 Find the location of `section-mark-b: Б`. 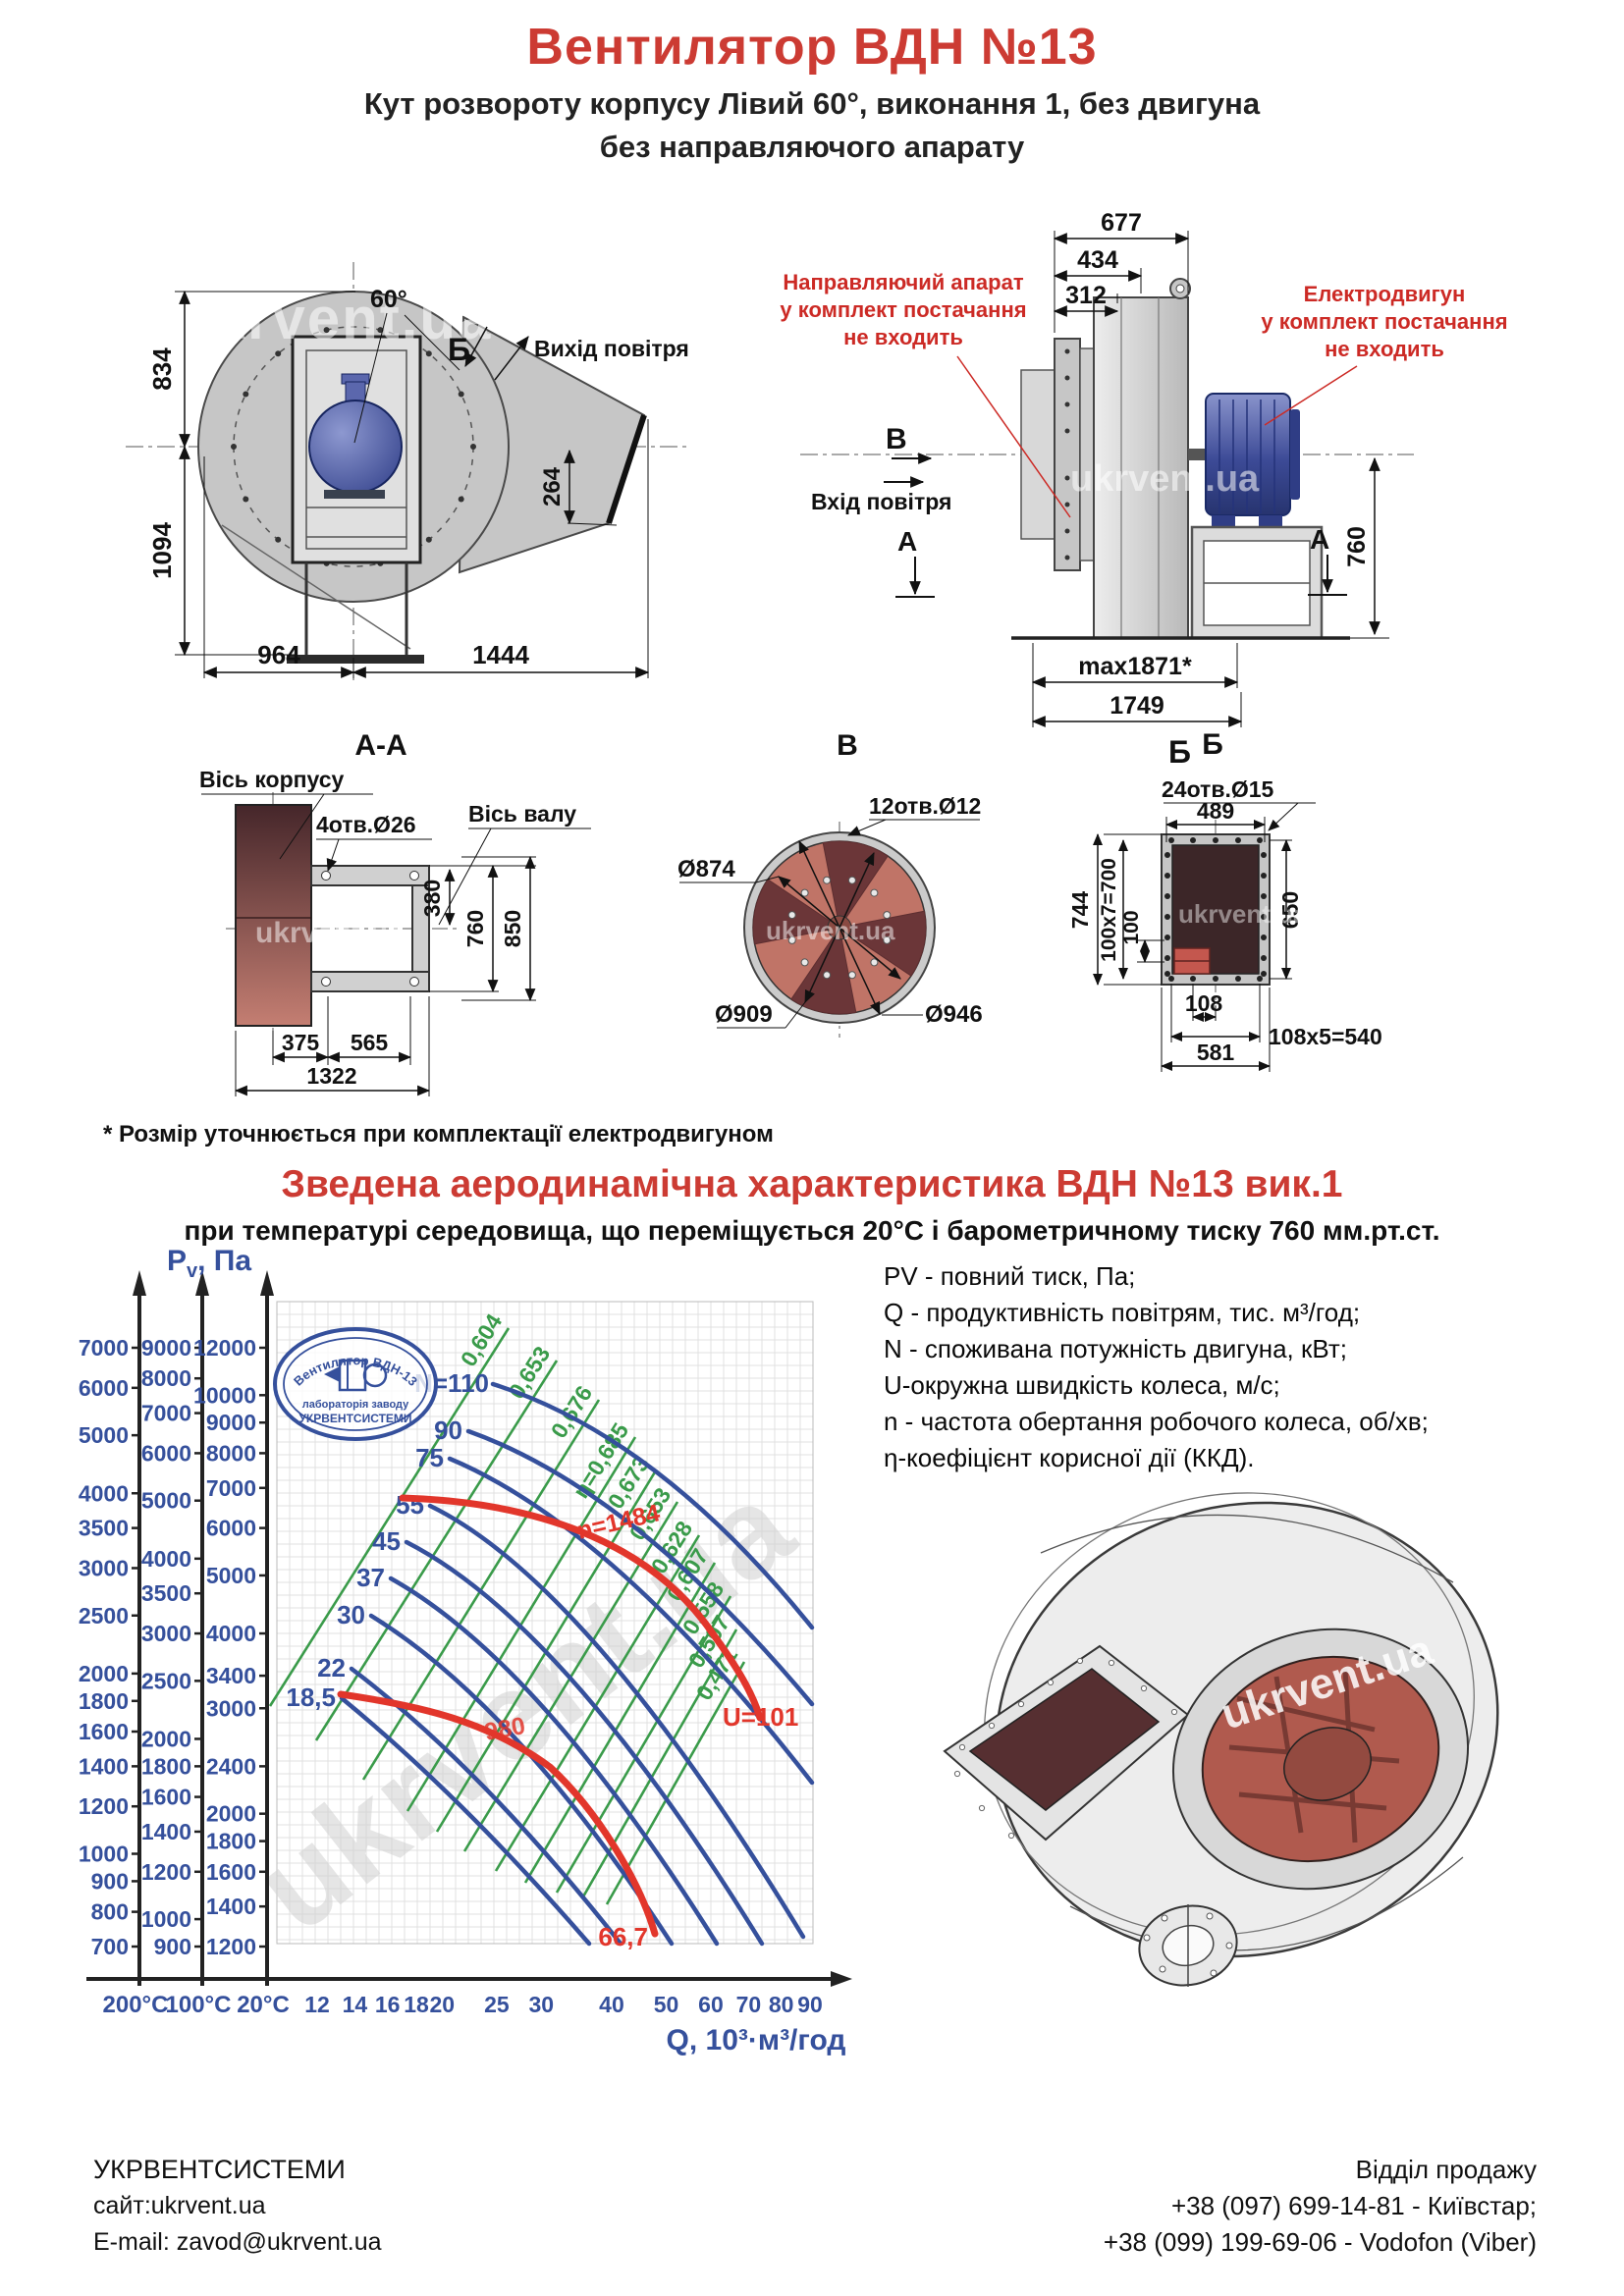

section-mark-b: Б is located at coordinates (459, 349).